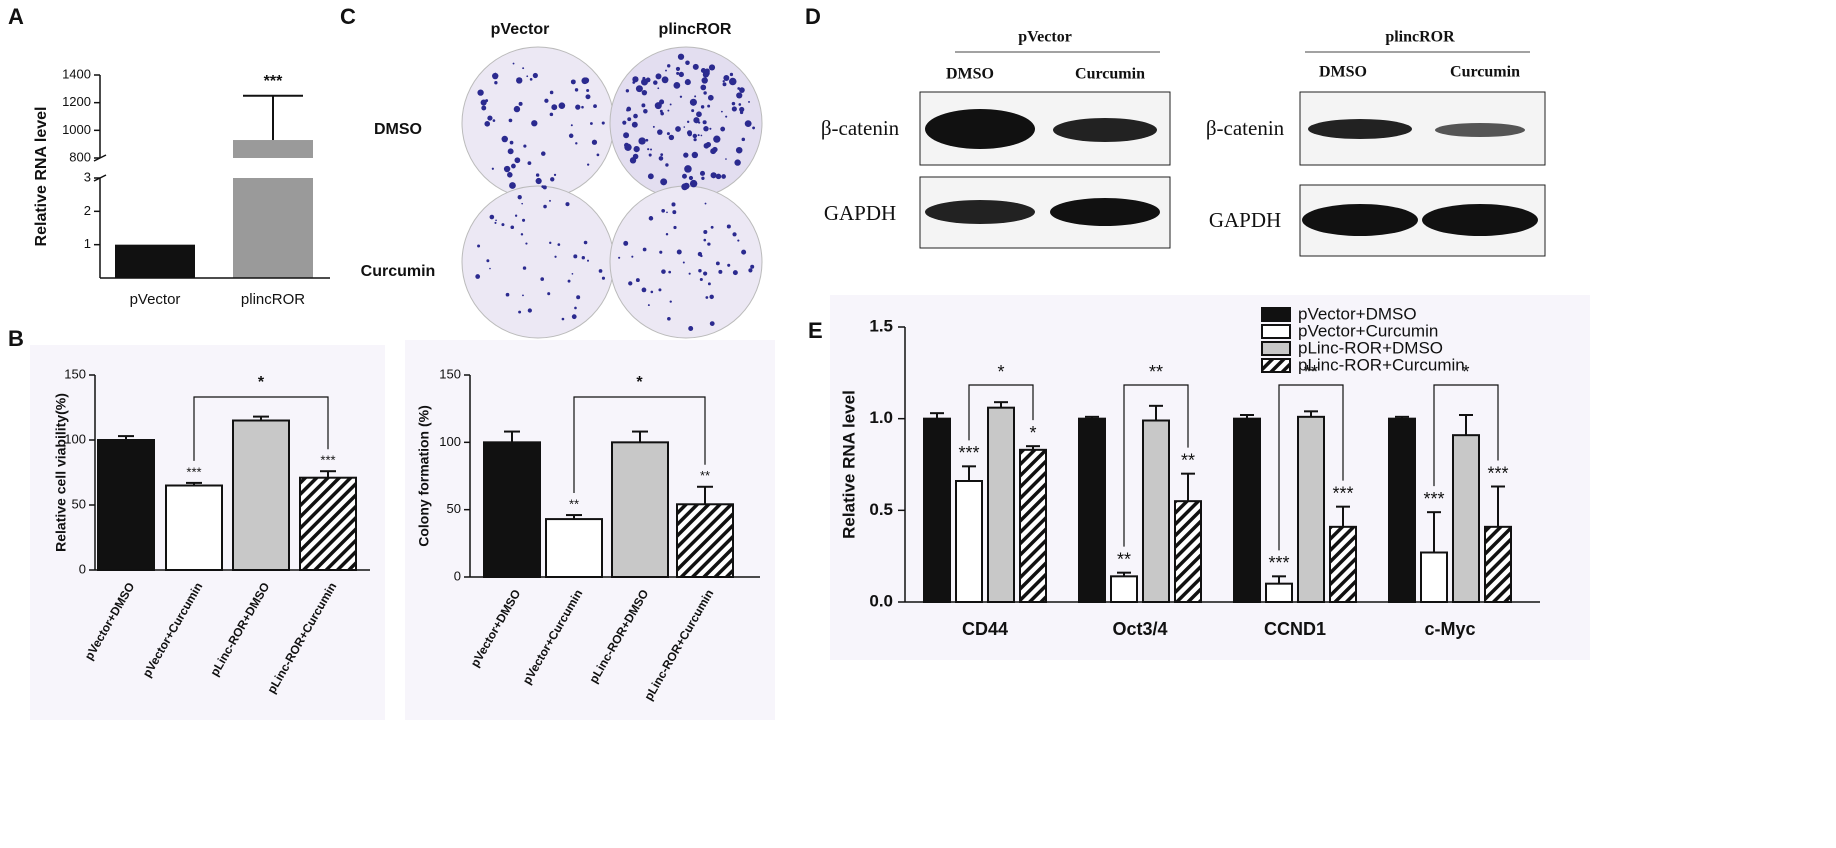 The width and height of the screenshot is (1836, 848). Describe the element at coordinates (881, 600) in the screenshot. I see `y-tick-label: 0.0` at that location.